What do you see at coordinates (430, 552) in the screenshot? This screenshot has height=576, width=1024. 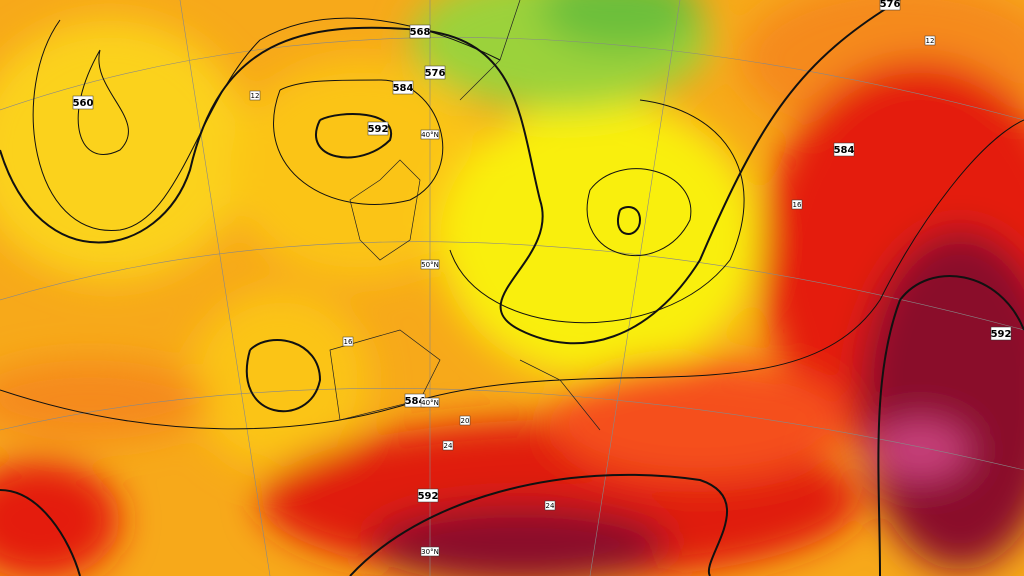 I see `grid-label: 30°N` at bounding box center [430, 552].